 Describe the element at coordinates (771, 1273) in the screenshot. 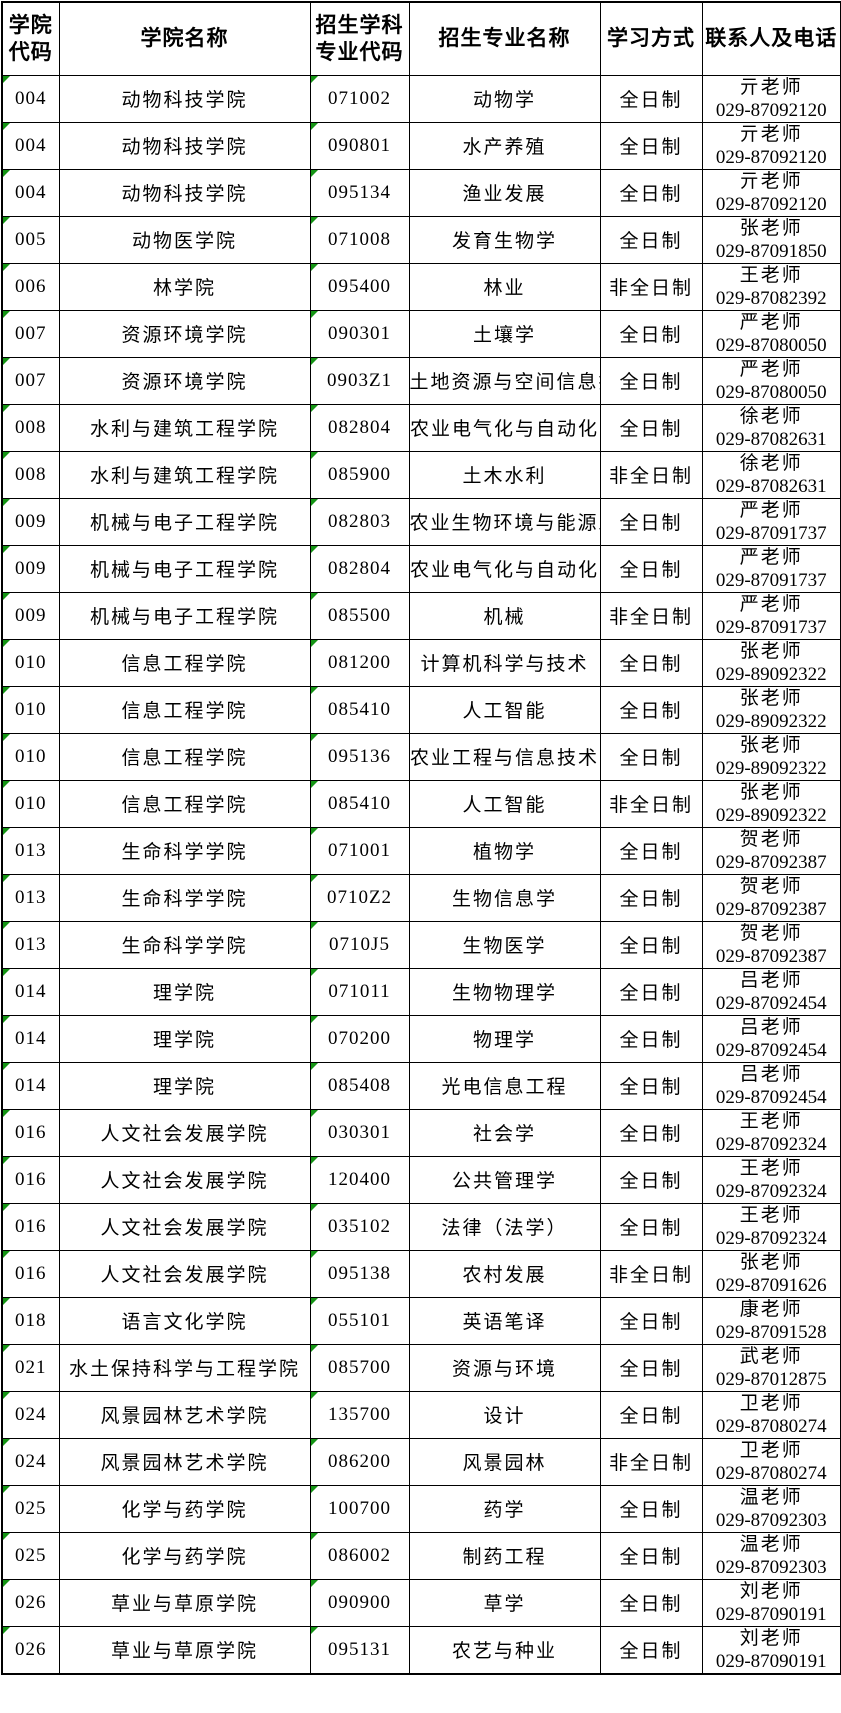

I see `contact-cell: 张老师 029-87091626` at that location.